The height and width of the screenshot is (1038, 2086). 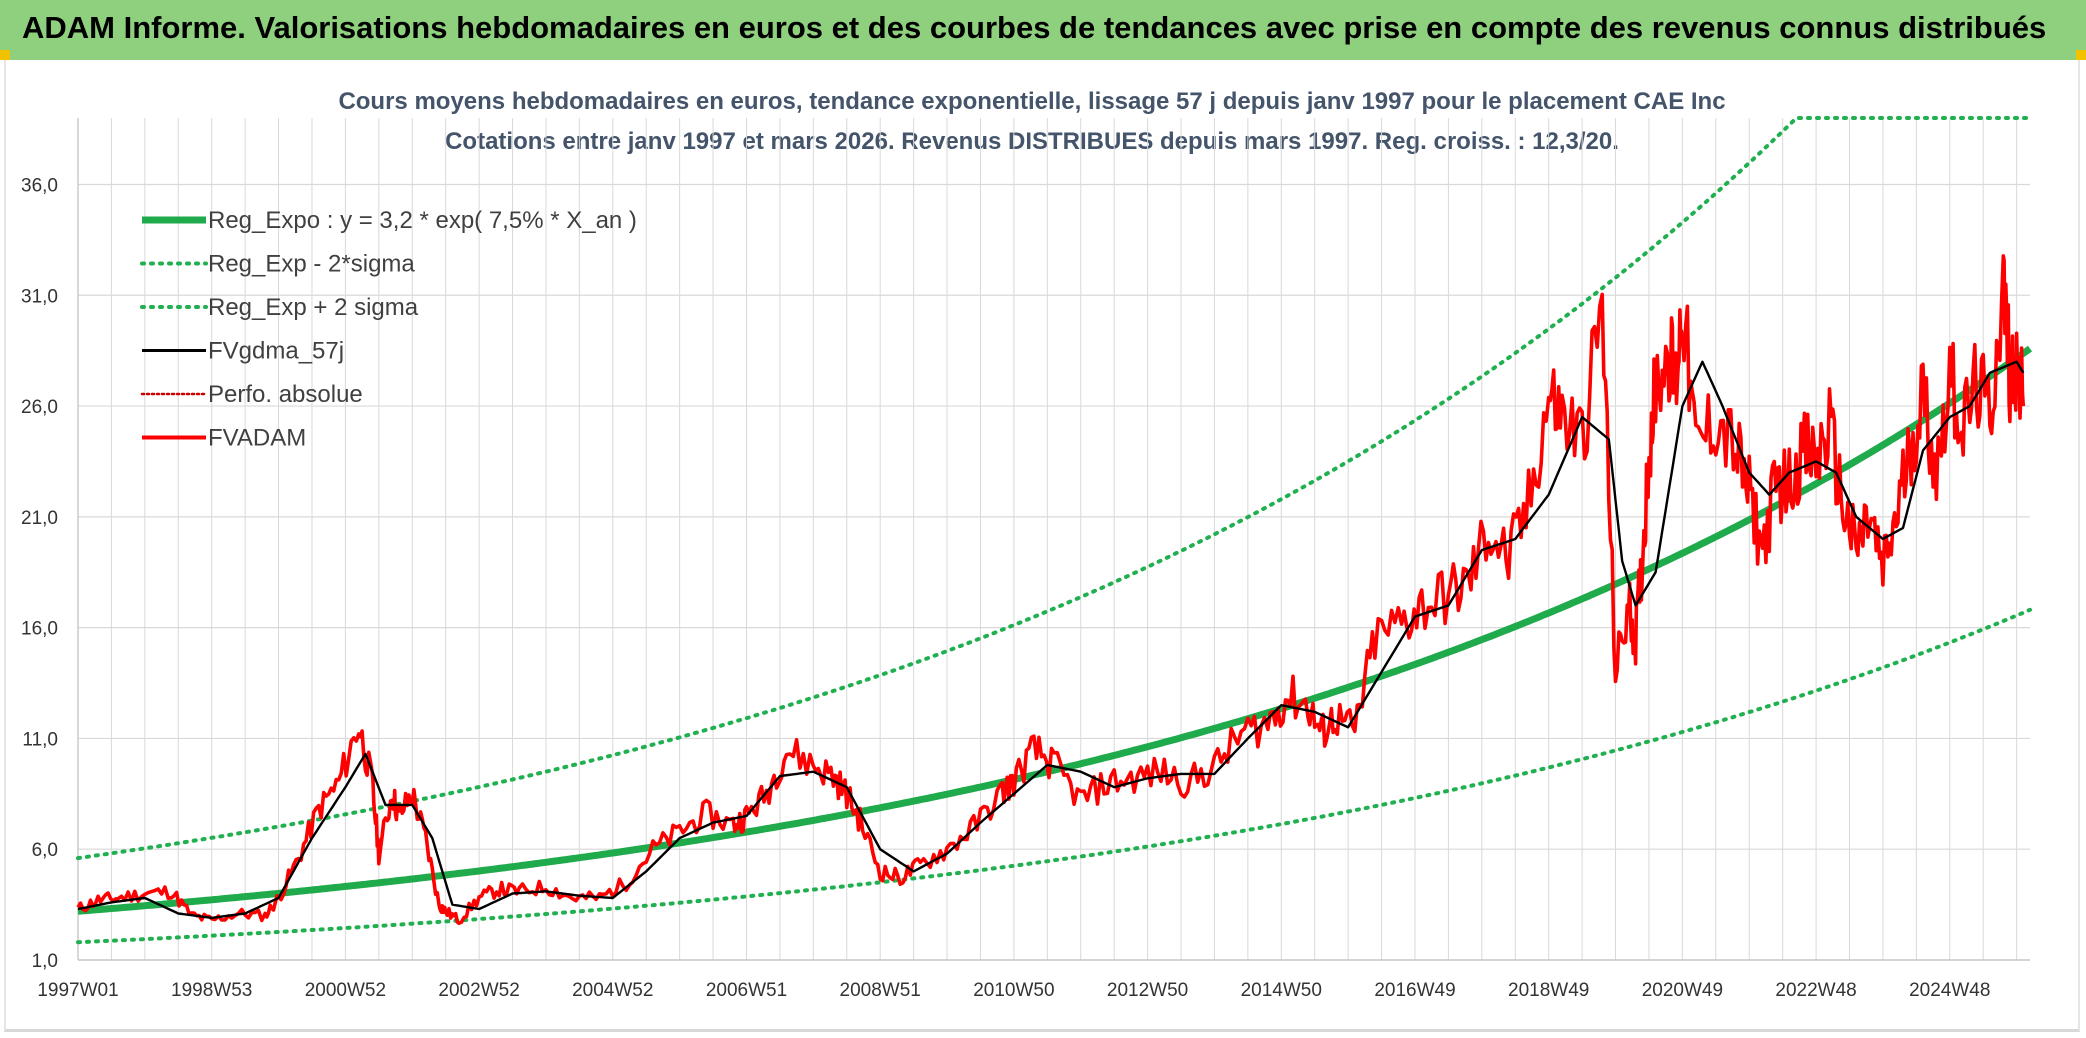 What do you see at coordinates (1815, 990) in the screenshot?
I see `x-tick-label: 2022W48` at bounding box center [1815, 990].